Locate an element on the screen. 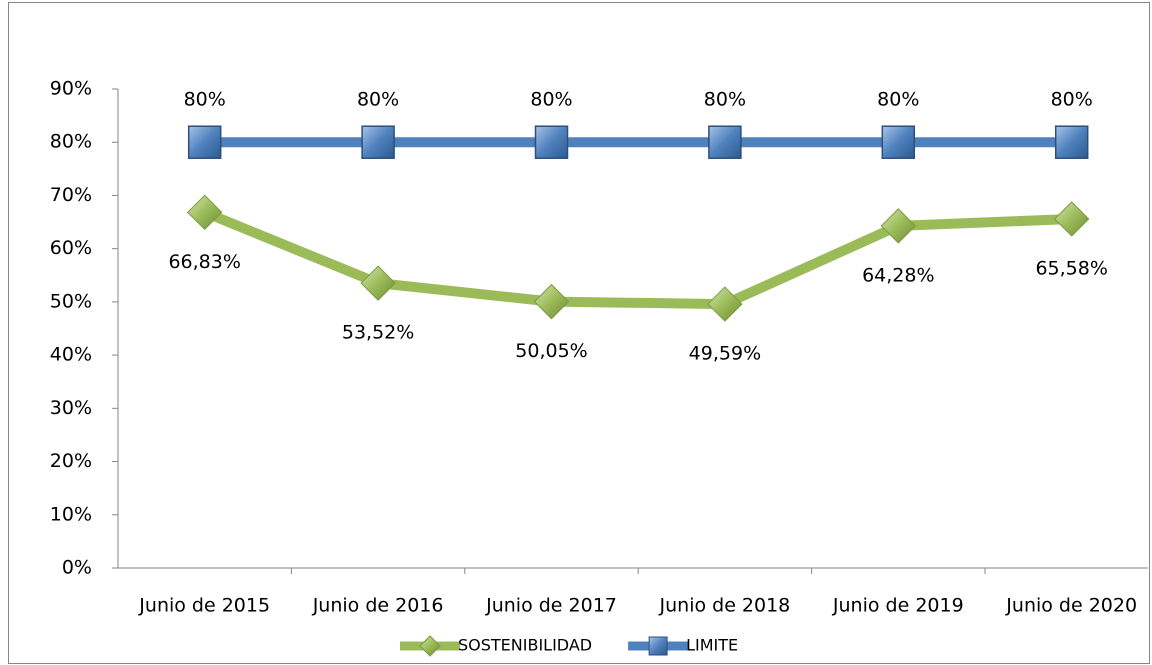 This screenshot has width=1152, height=665. series-line is located at coordinates (637, 258).